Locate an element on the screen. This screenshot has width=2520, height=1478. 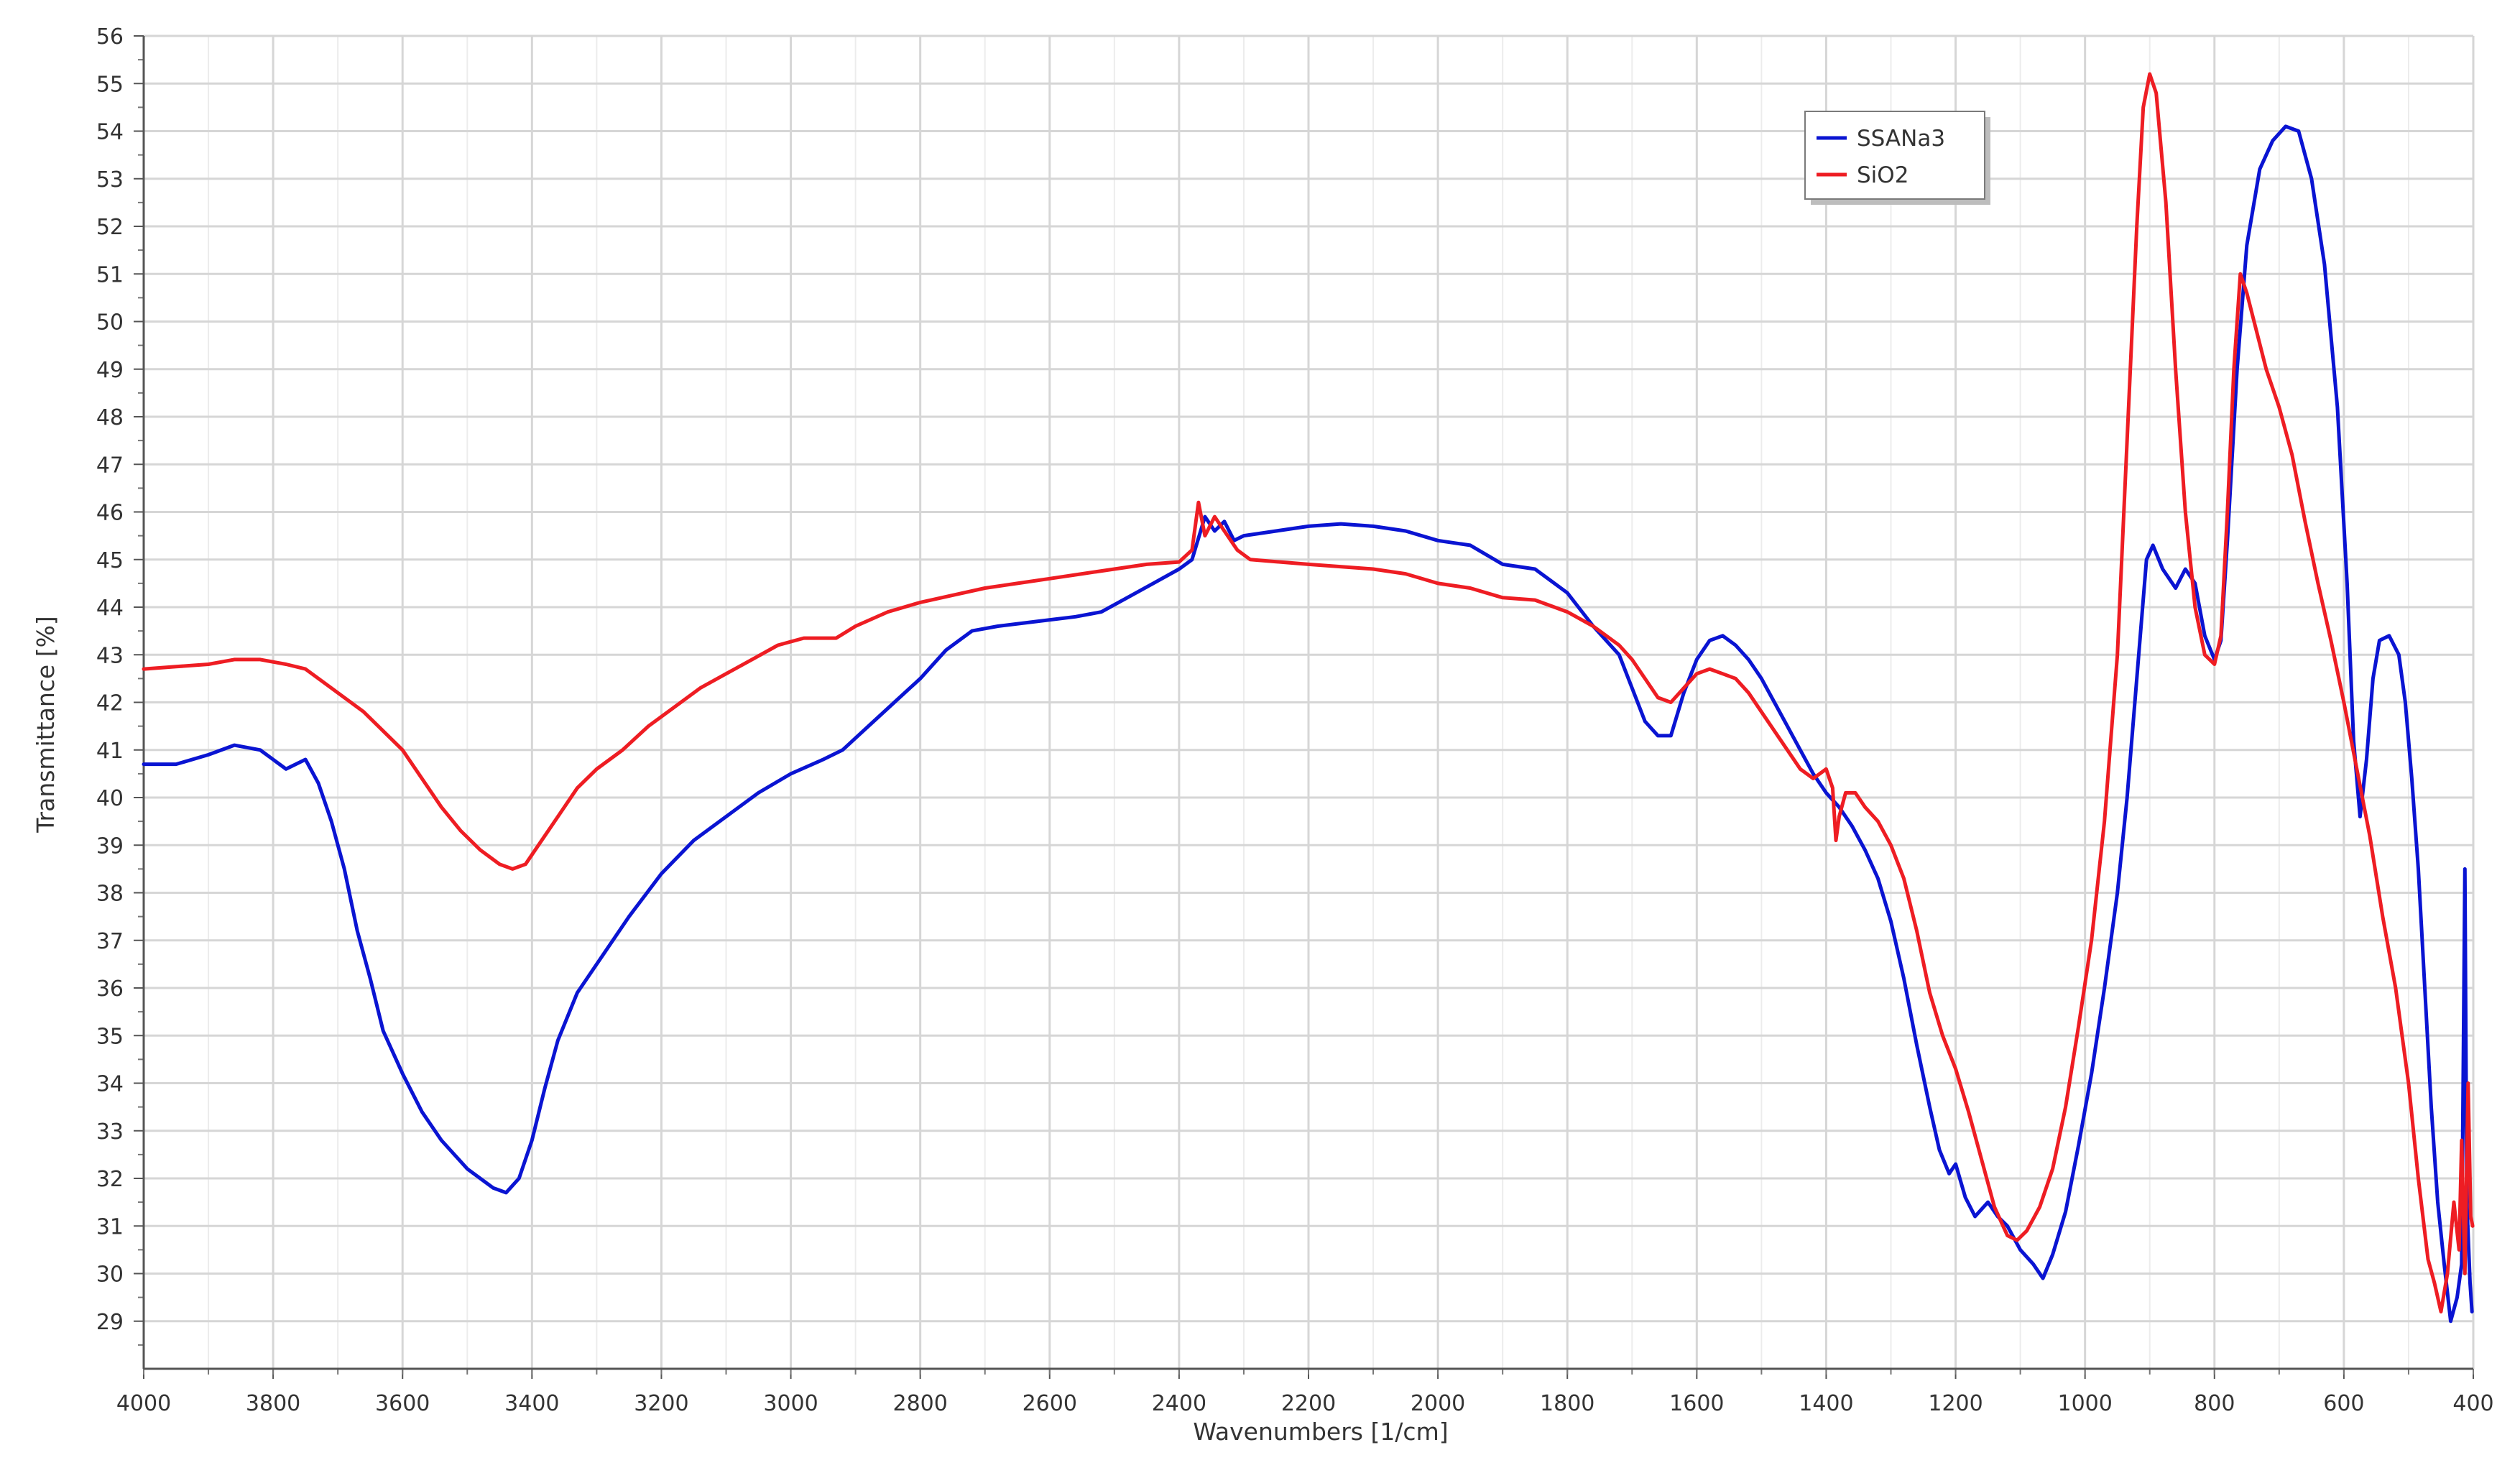
y-tick-label: 48 is located at coordinates (110, 417).